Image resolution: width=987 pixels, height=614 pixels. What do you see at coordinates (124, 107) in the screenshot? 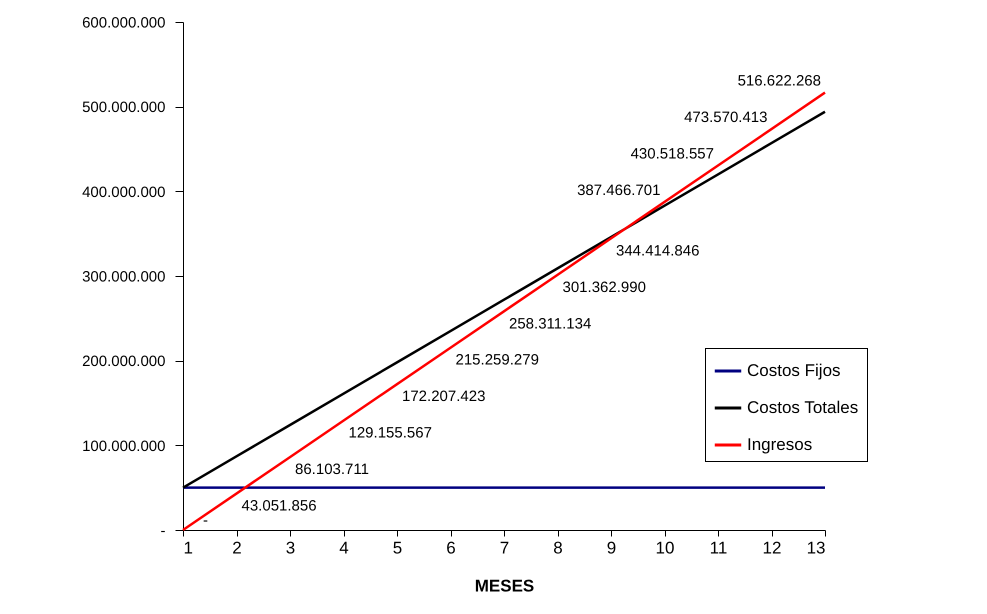
I see `y-tick-label: 500.000.000` at bounding box center [124, 107].